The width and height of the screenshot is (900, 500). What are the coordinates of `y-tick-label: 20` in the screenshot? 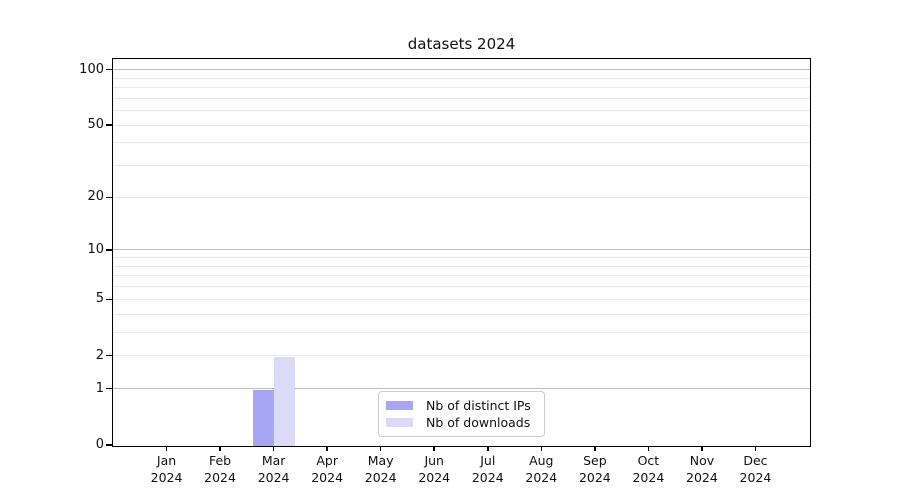 It's located at (95, 197).